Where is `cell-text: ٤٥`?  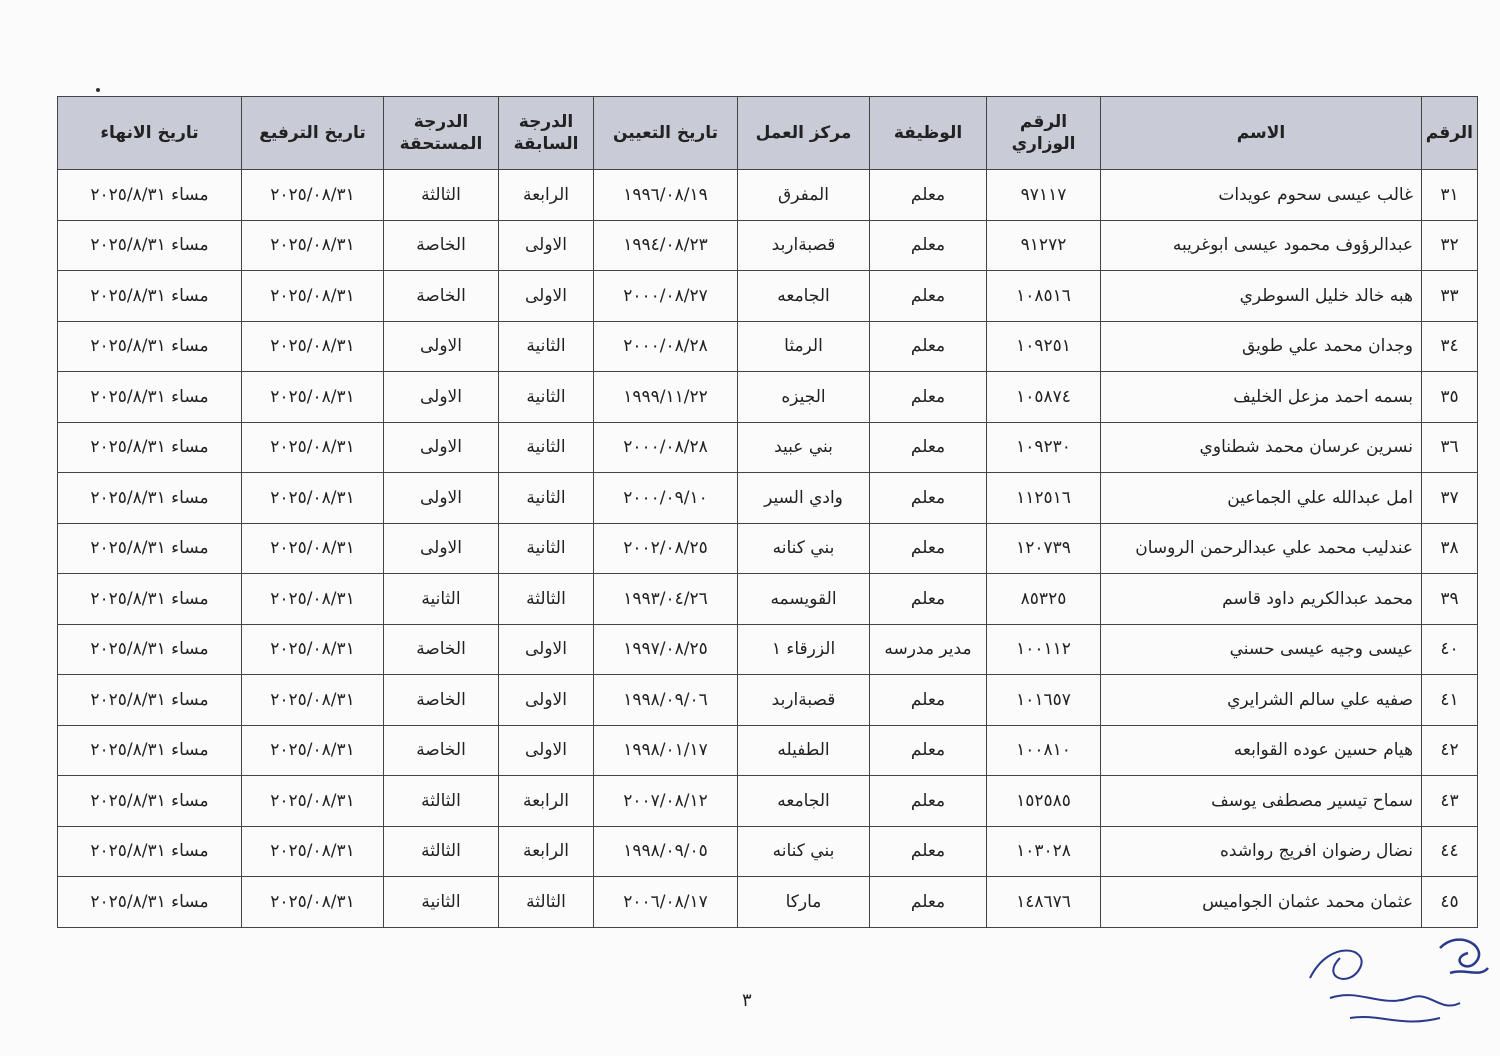
cell-text: ٤٥ is located at coordinates (1449, 901).